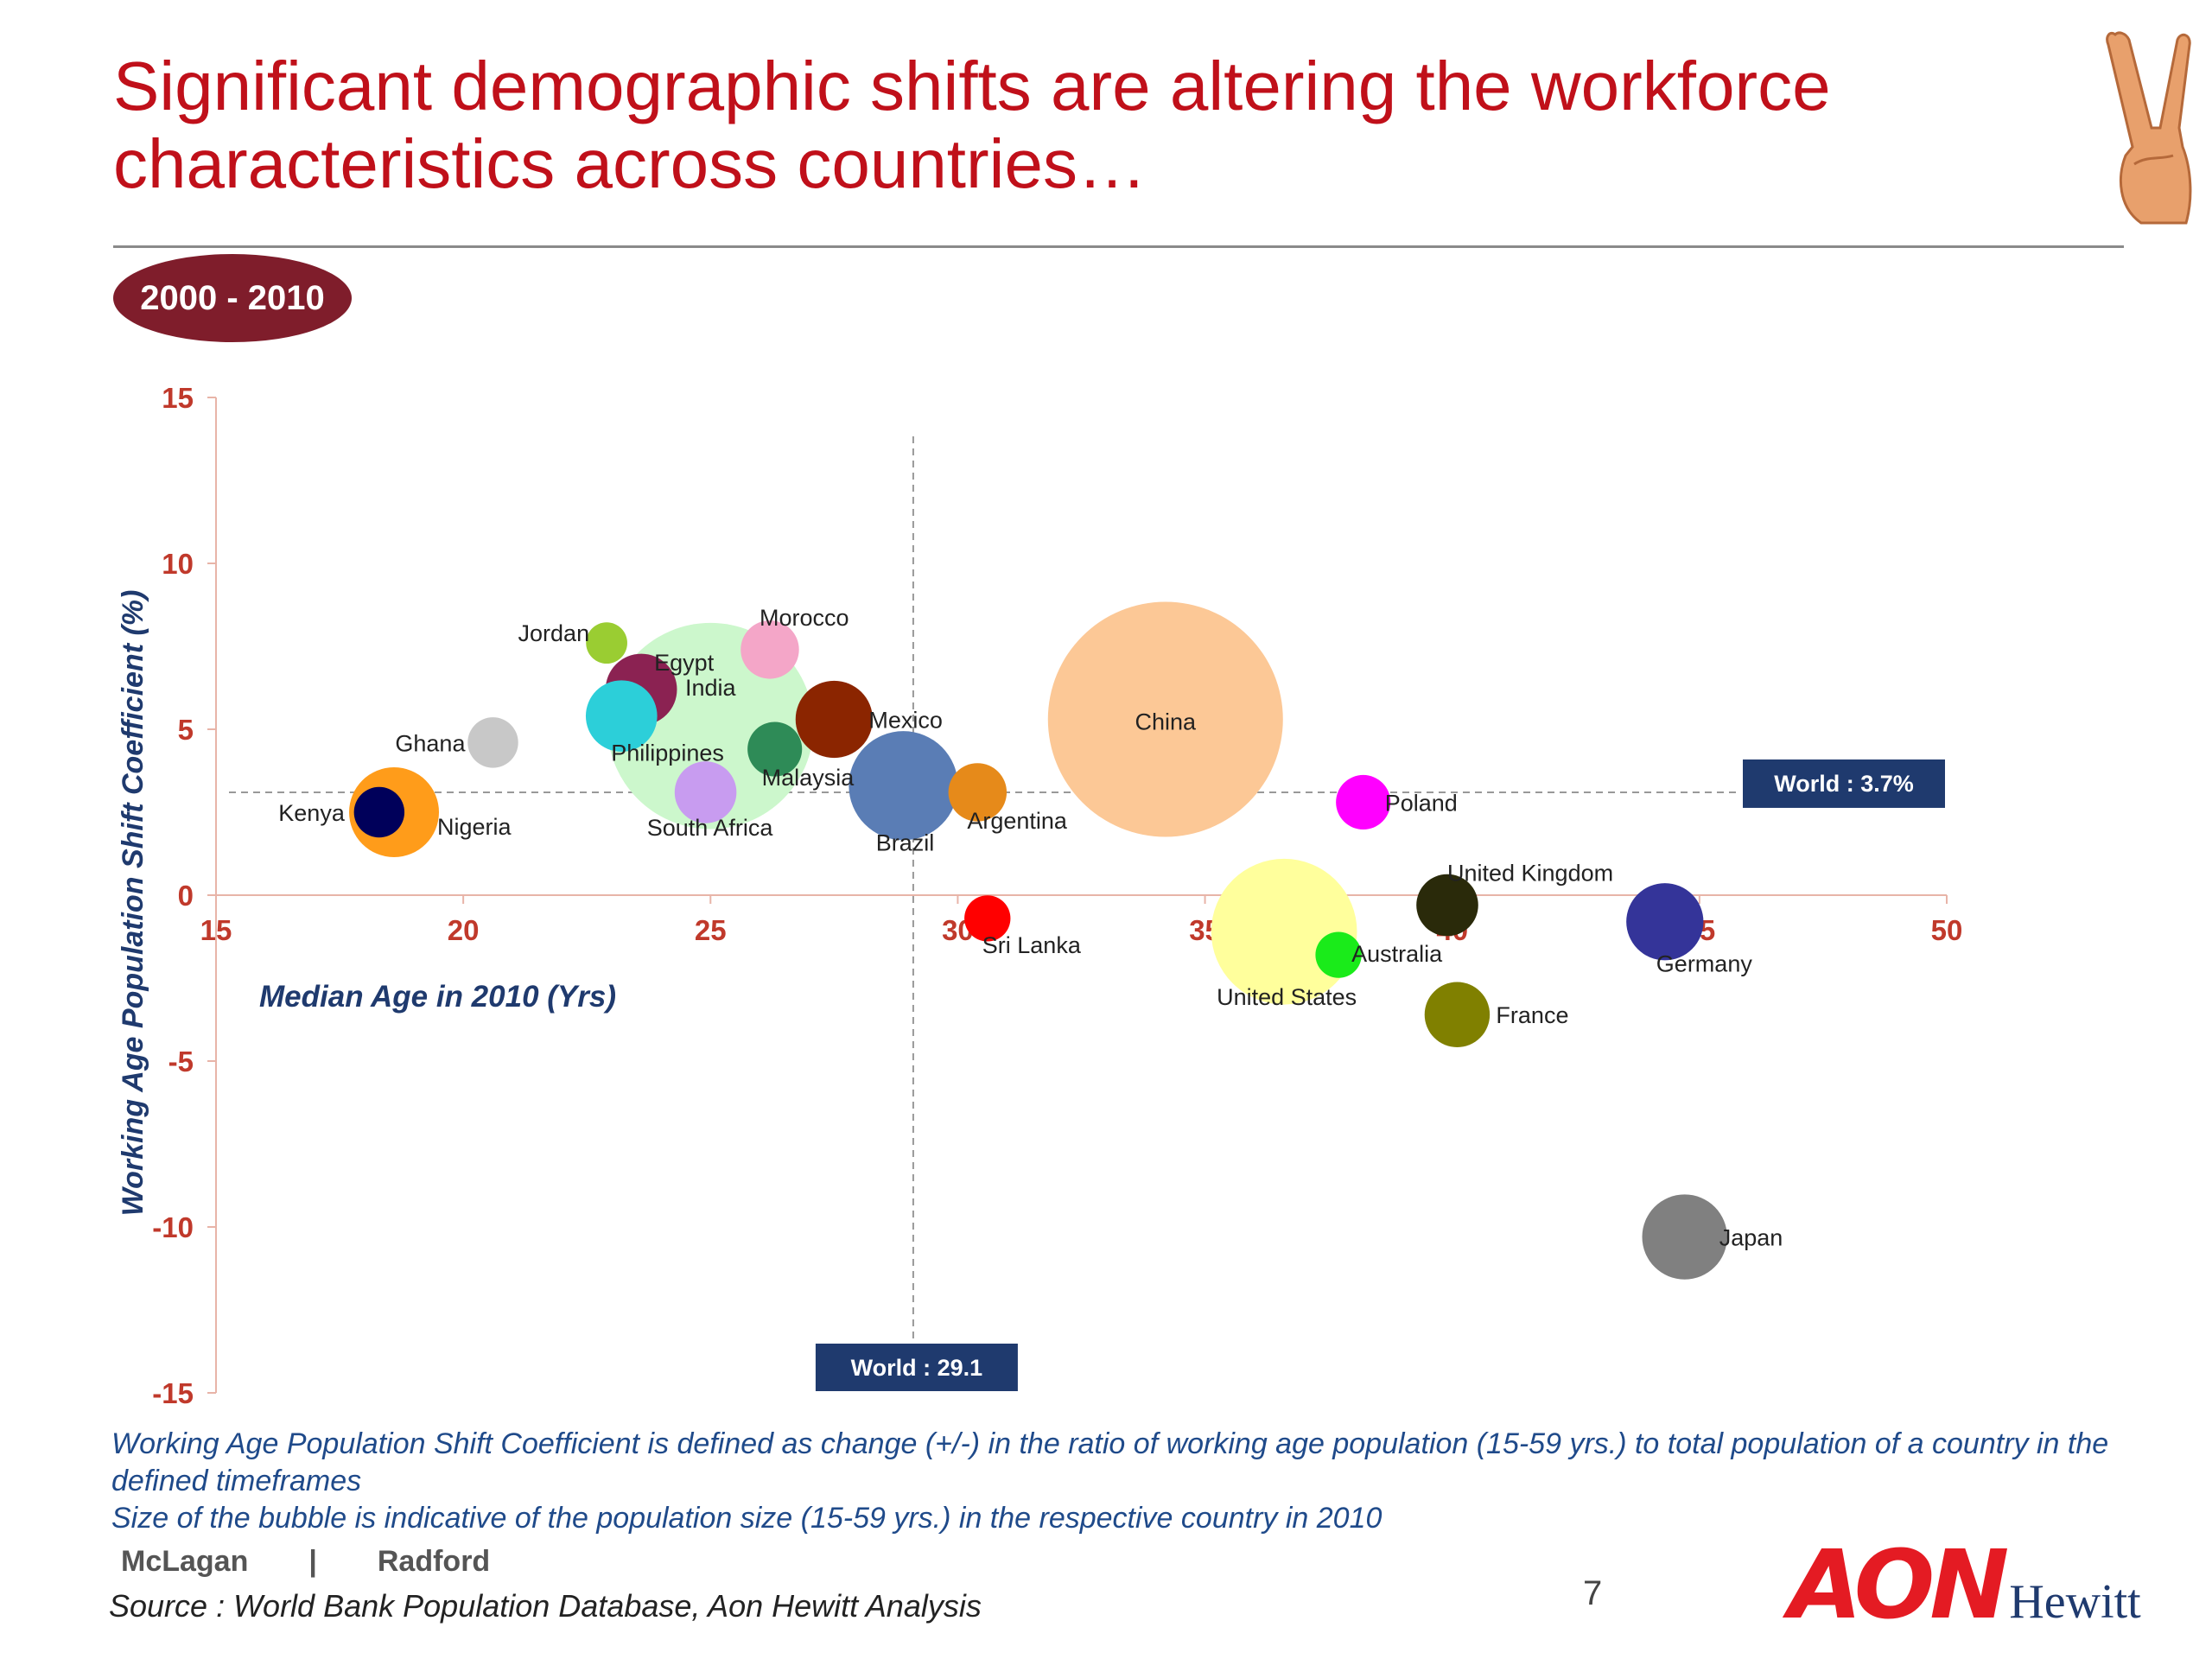 The image size is (2212, 1659). Describe the element at coordinates (492, 742) in the screenshot. I see `bubble-ghana` at that location.